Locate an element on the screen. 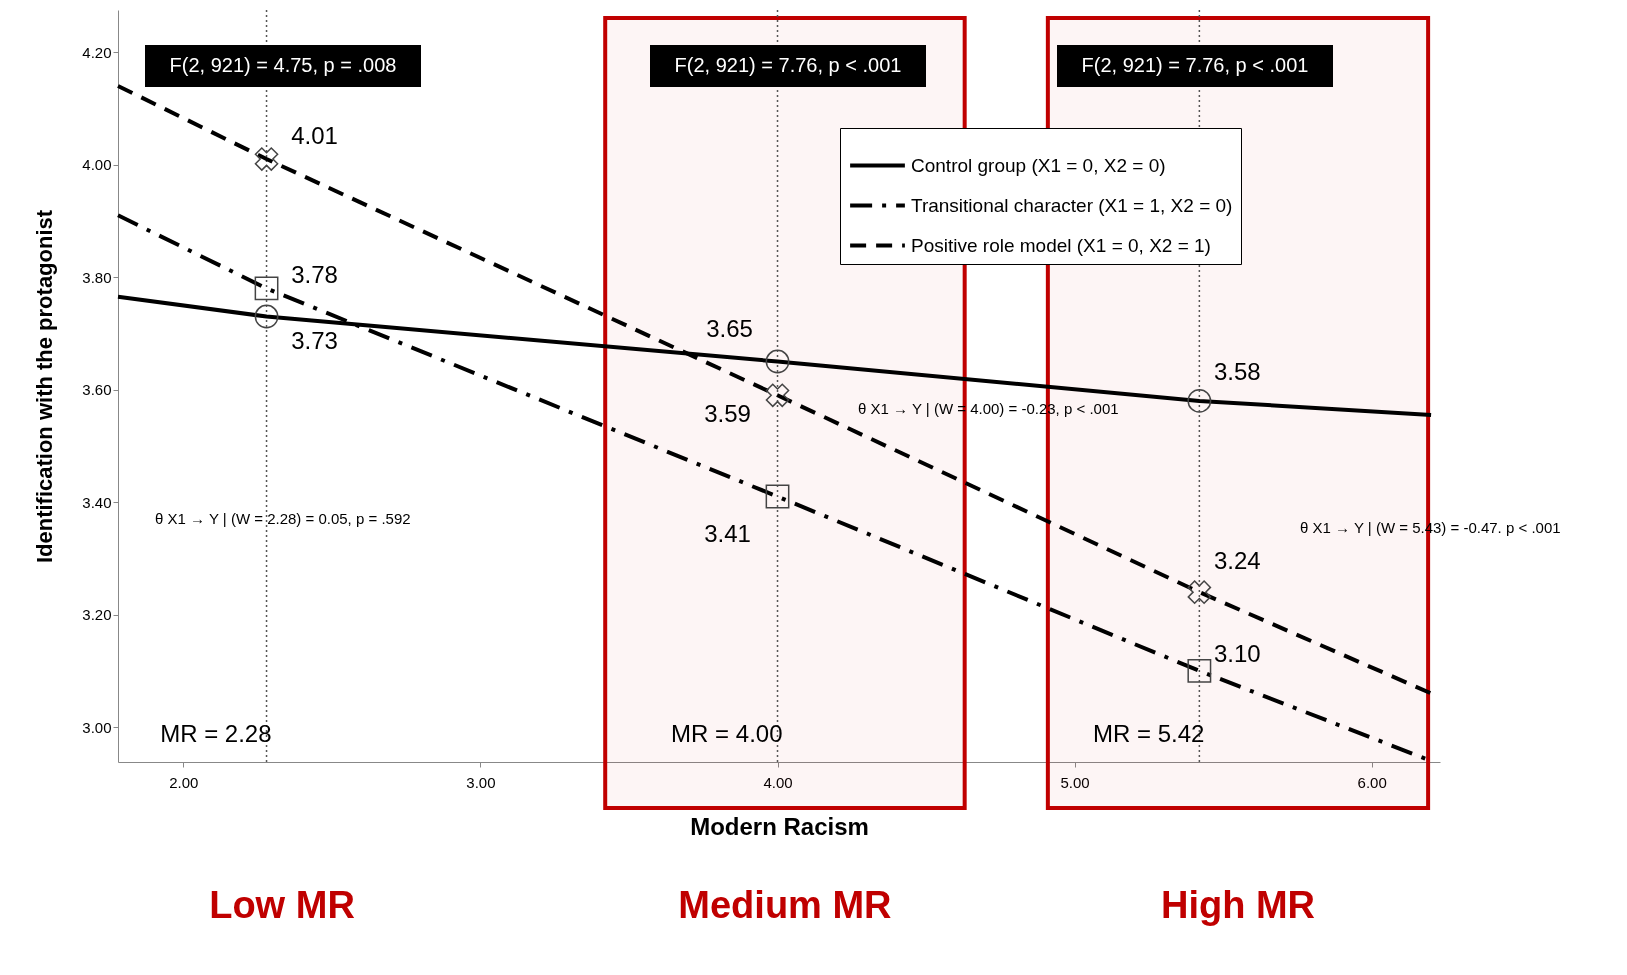 This screenshot has width=1627, height=975. legend-label: Positive role model (X1 = 0, X2 = 1) is located at coordinates (1061, 245).